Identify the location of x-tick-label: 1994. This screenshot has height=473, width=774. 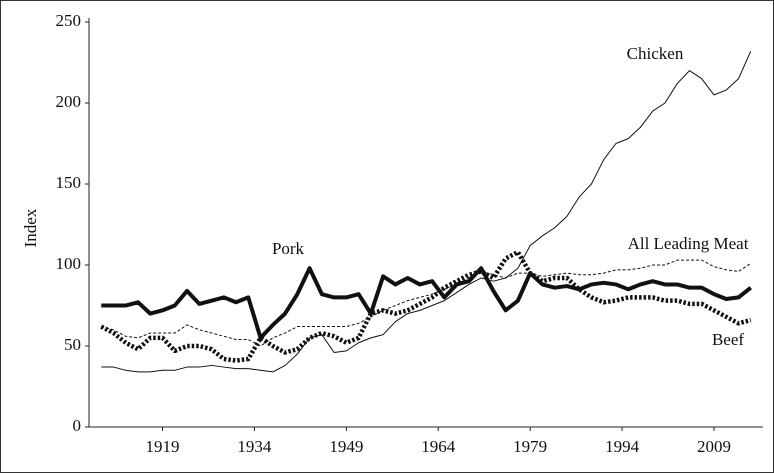
(622, 446).